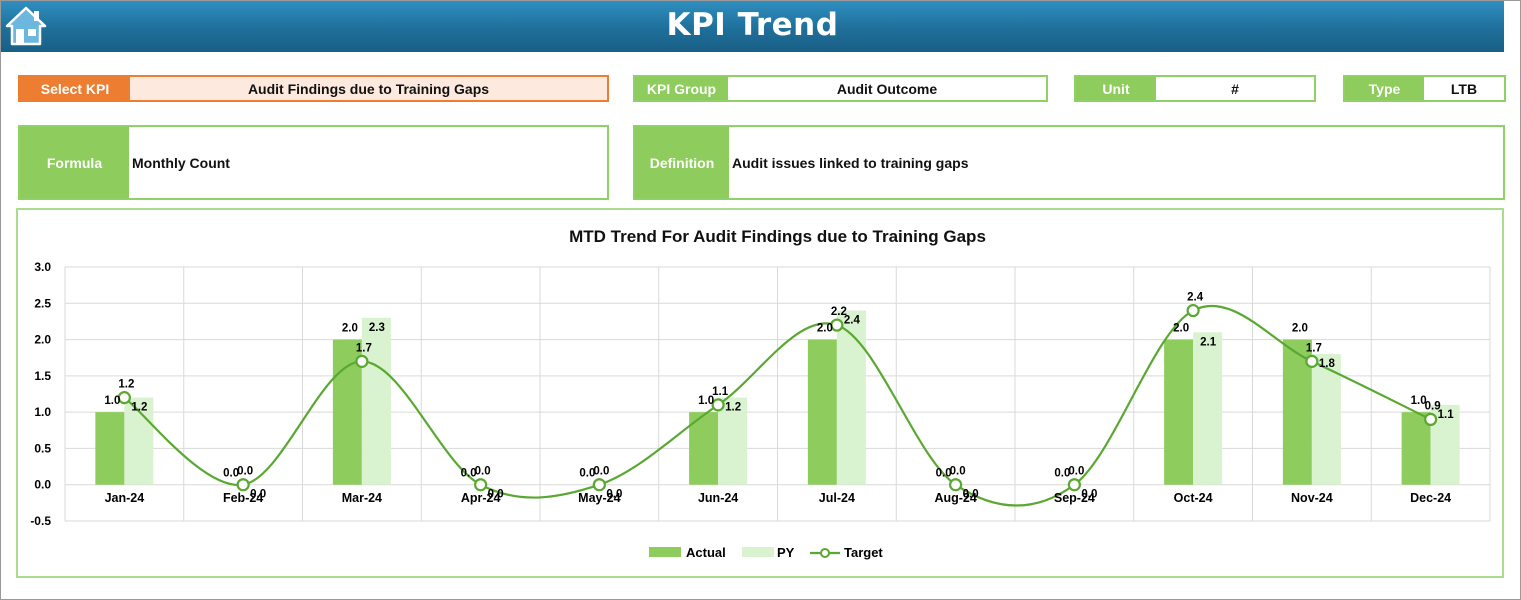  Describe the element at coordinates (1464, 88) in the screenshot. I see `type-value: LTB` at that location.